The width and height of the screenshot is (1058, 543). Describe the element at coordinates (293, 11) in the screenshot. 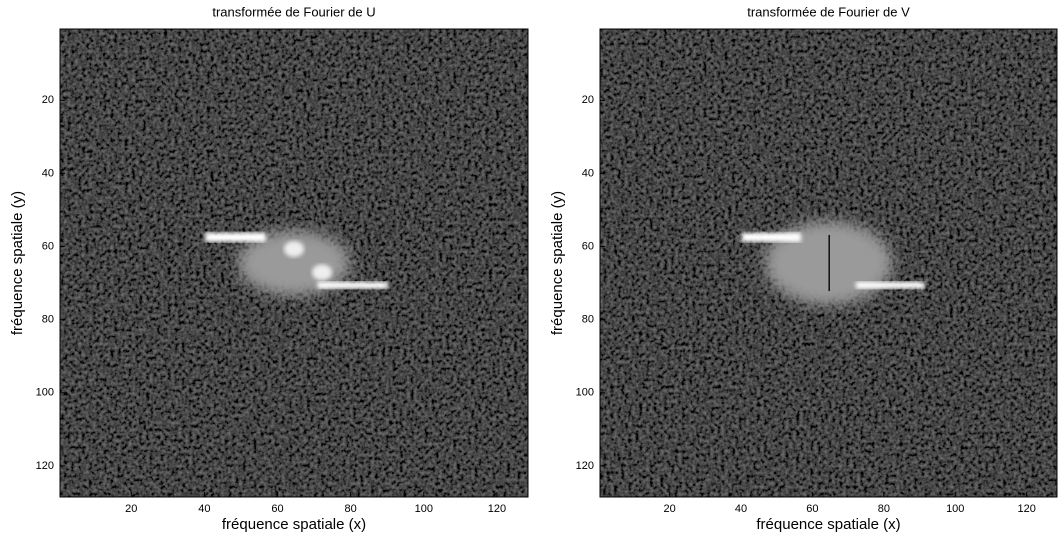

I see `chart-title: transformée de Fourier de U` at that location.